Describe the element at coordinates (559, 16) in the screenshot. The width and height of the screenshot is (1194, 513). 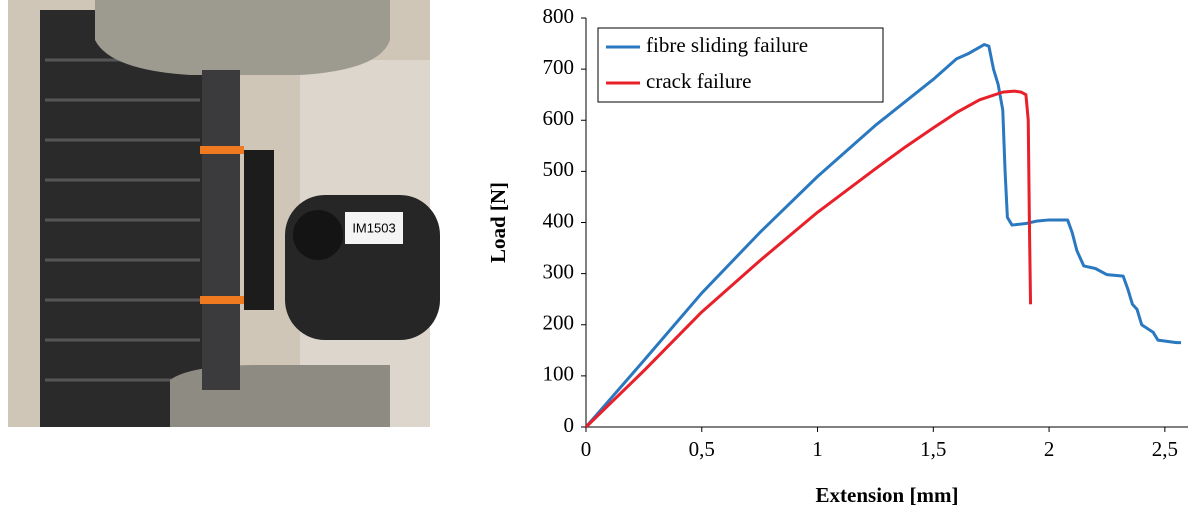
I see `y-tick-label: 800` at that location.